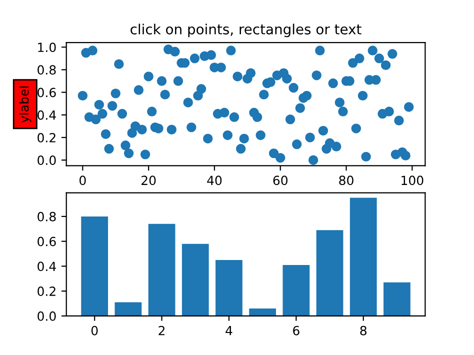 This screenshot has width=474, height=355. What do you see at coordinates (346, 181) in the screenshot?
I see `x-tick-label: 80` at bounding box center [346, 181].